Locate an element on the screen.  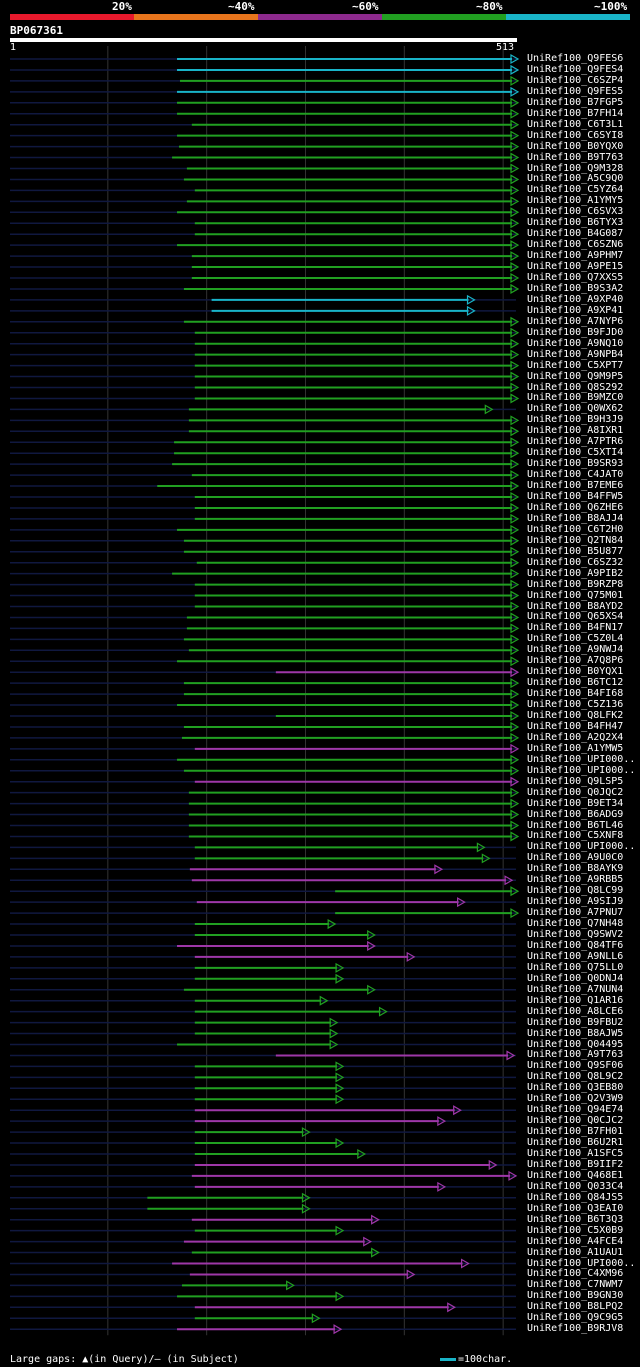
hit-label: UniRef100_B9SR93 is located at coordinates (575, 464).